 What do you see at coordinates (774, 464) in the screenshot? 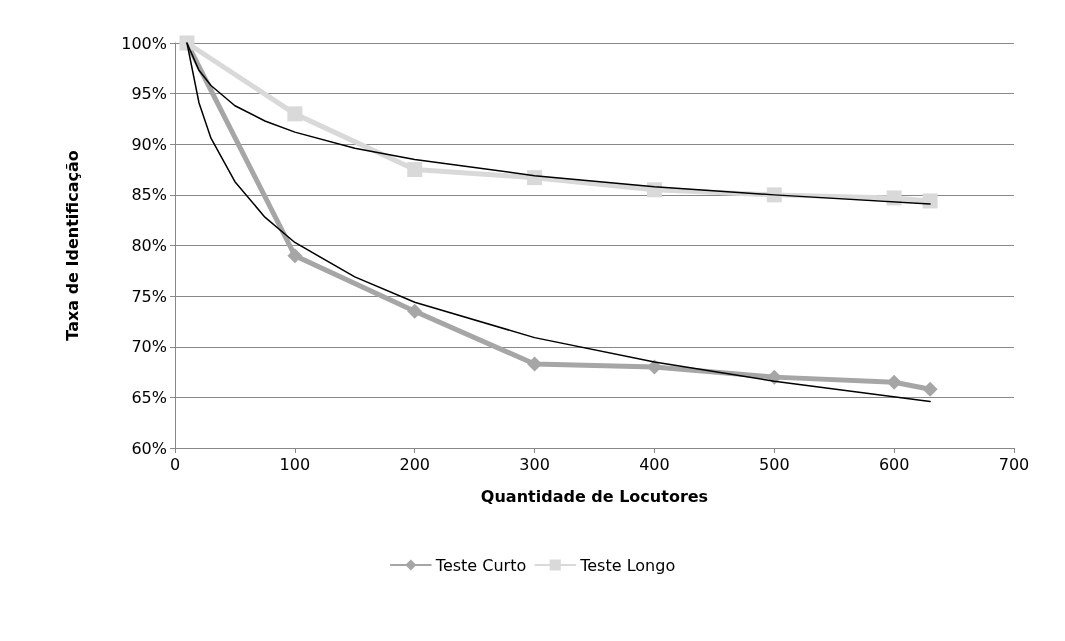
I see `x-tick-label: 500` at bounding box center [774, 464].